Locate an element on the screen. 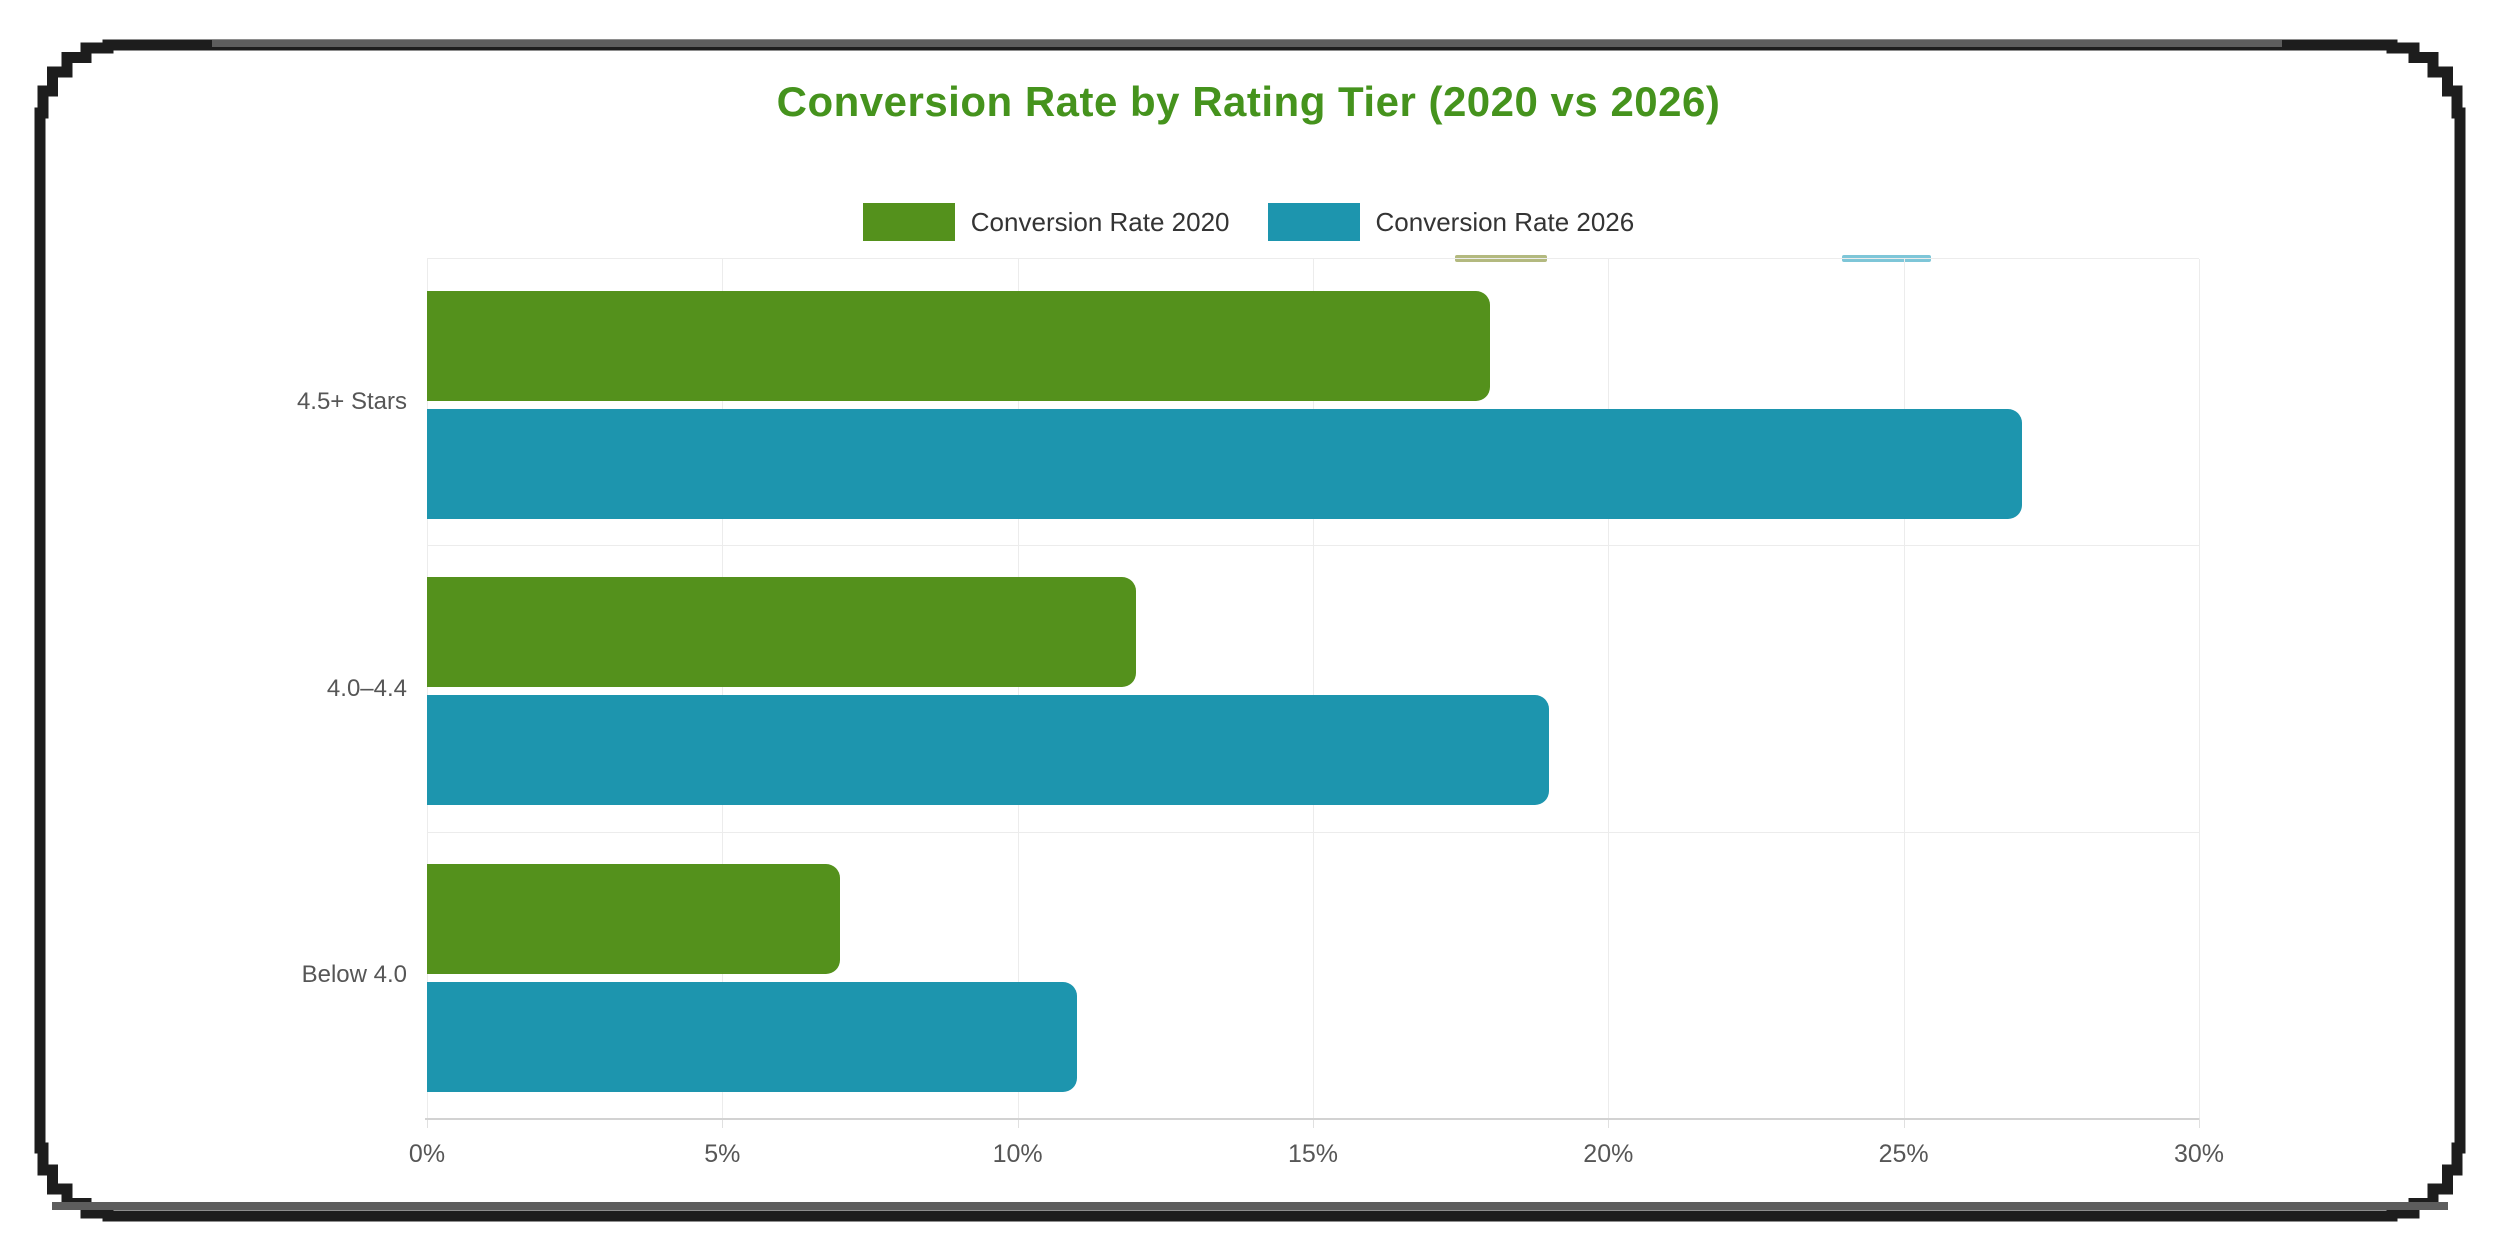  gridline-10% is located at coordinates (1018, 688).